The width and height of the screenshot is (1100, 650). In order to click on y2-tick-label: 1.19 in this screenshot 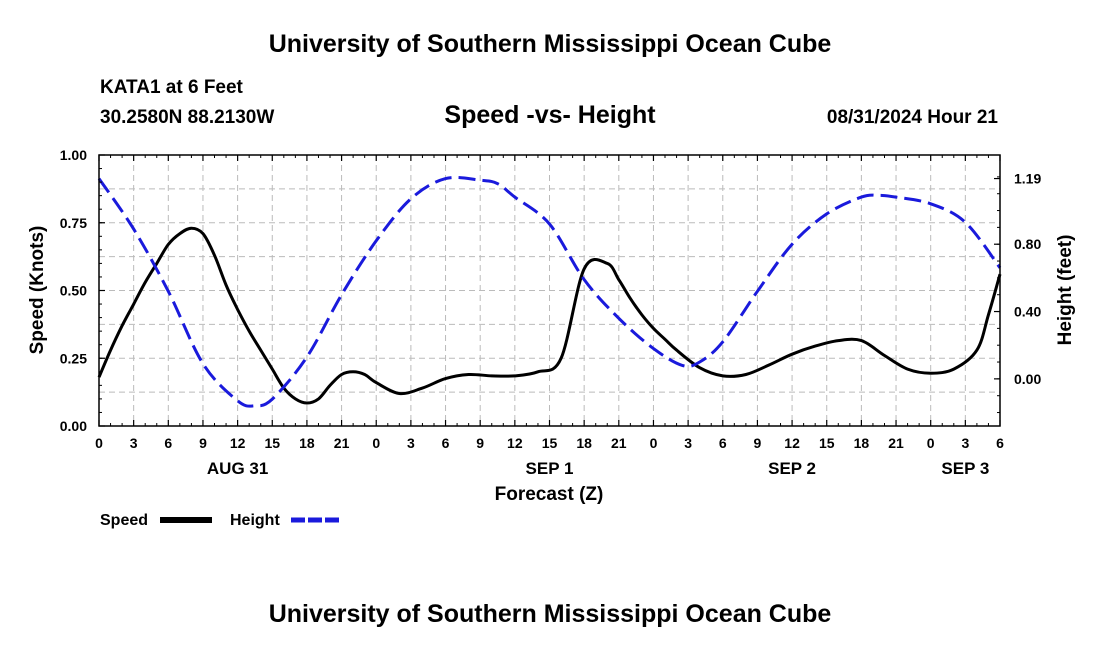, I will do `click(1027, 179)`.